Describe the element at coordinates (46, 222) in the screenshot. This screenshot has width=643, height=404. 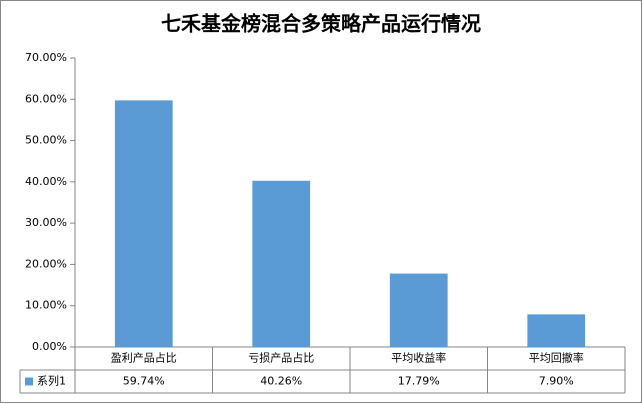
I see `y-tick-label: 30.00%` at that location.